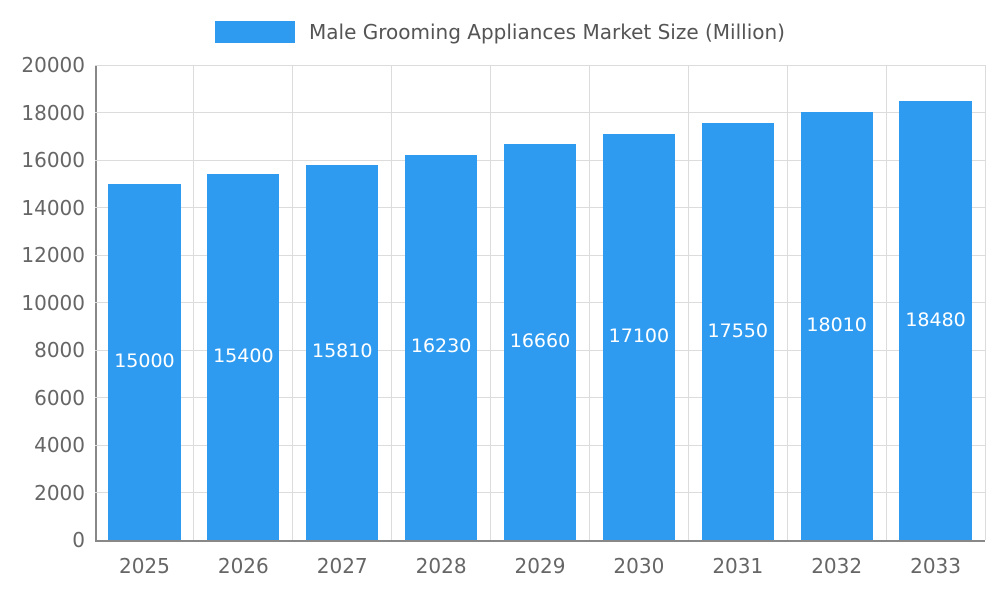 Image resolution: width=1000 pixels, height=600 pixels. What do you see at coordinates (53, 207) in the screenshot?
I see `y-tick-label: 14000` at bounding box center [53, 207].